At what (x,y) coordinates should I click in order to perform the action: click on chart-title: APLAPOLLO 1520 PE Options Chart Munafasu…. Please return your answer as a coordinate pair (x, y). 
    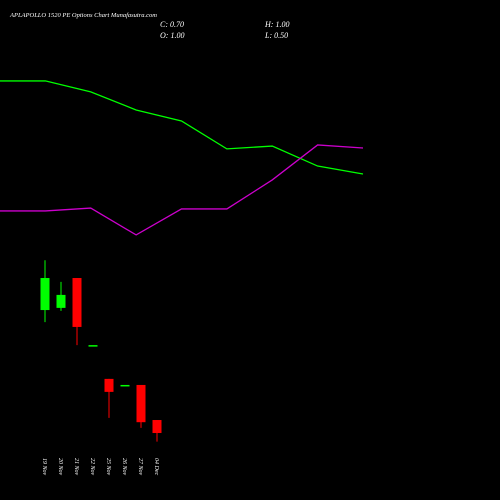
    Looking at the image, I should click on (83, 15).